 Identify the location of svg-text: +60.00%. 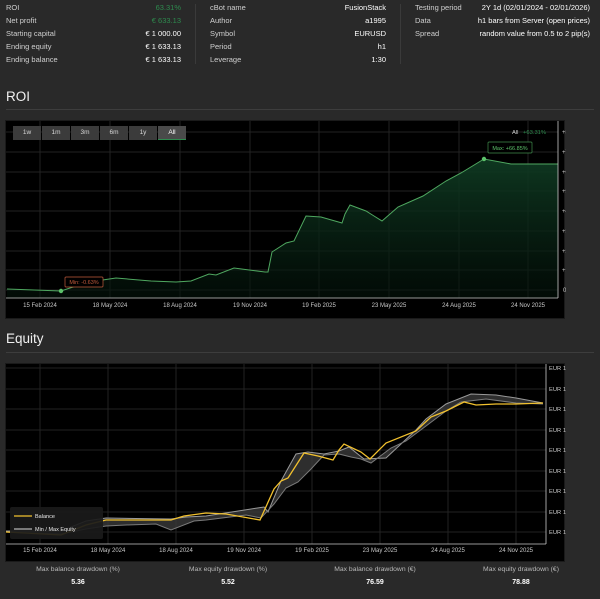
(564, 173).